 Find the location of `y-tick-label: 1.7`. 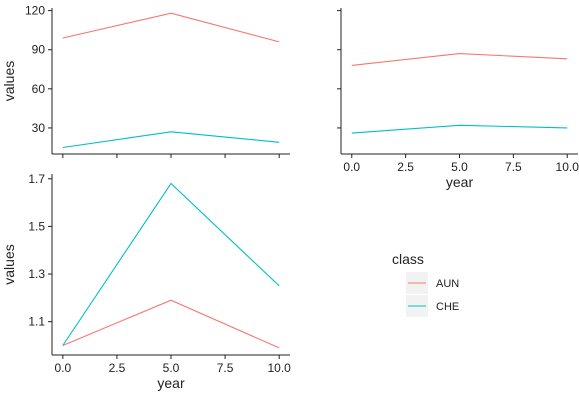

y-tick-label: 1.7 is located at coordinates (36, 179).